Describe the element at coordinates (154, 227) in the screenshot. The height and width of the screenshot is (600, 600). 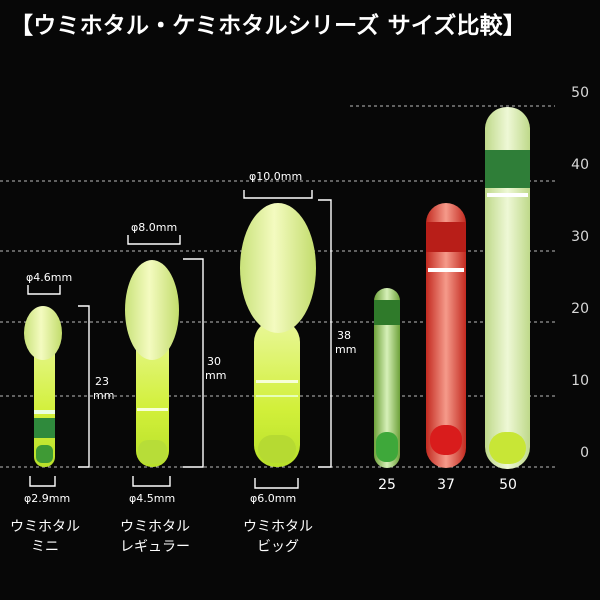
I see `regular-top-diameter: φ8.0mm` at that location.